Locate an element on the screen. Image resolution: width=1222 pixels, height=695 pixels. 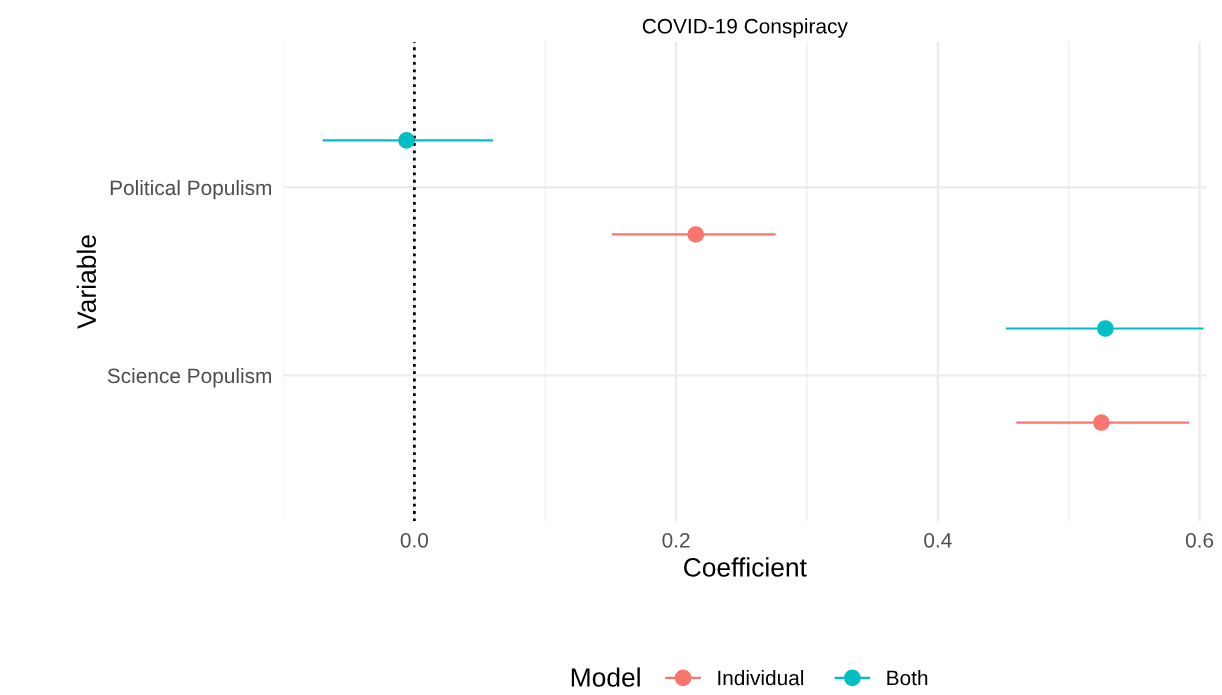
legend-label: Individual is located at coordinates (761, 678).